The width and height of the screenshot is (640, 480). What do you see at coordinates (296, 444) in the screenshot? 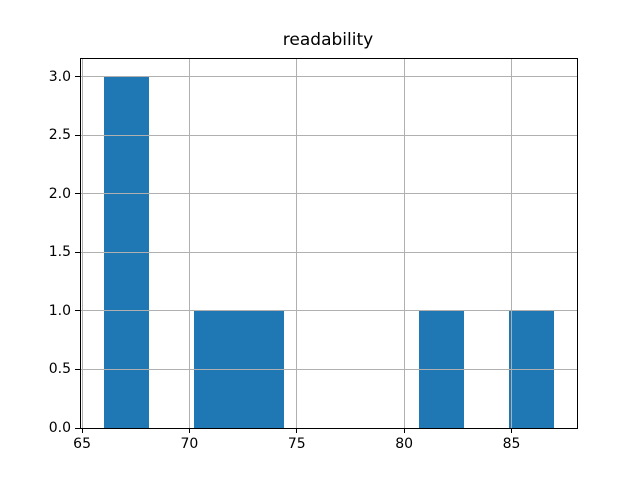
I see `x-axis-tick-label: 75` at bounding box center [296, 444].